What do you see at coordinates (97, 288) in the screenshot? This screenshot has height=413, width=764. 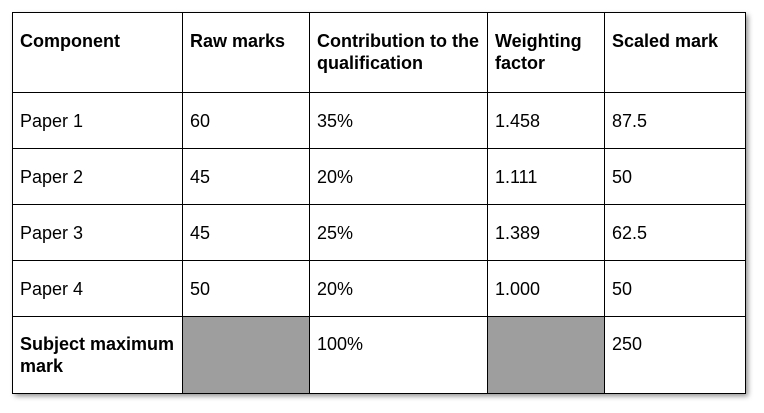 I see `cell-component: Paper 4` at bounding box center [97, 288].